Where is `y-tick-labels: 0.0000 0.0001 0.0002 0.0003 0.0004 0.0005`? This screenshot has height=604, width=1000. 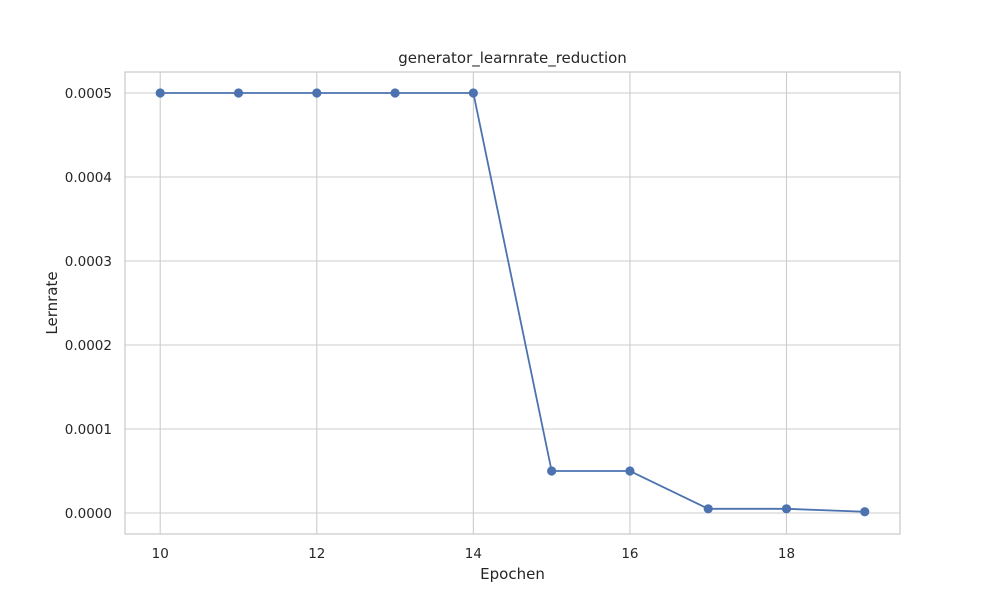
y-tick-labels: 0.0000 0.0001 0.0002 0.0003 0.0004 0.0005 is located at coordinates (88, 304).